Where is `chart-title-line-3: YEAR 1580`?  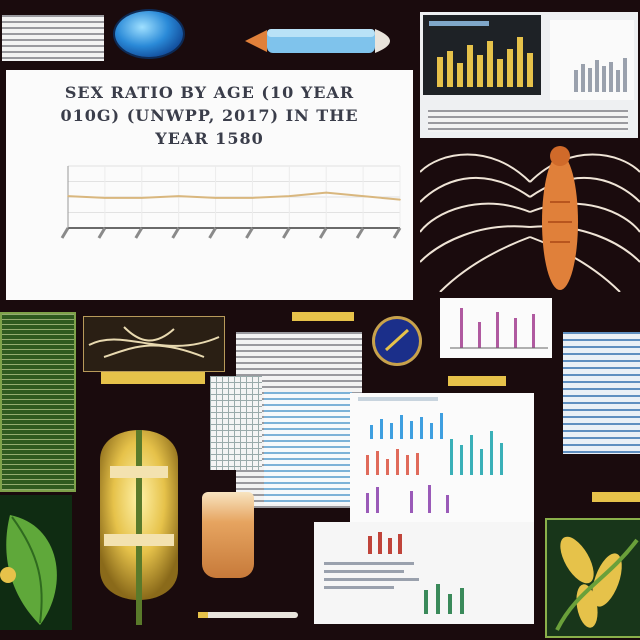
chart-title-line-3: YEAR 1580 is located at coordinates (209, 138).